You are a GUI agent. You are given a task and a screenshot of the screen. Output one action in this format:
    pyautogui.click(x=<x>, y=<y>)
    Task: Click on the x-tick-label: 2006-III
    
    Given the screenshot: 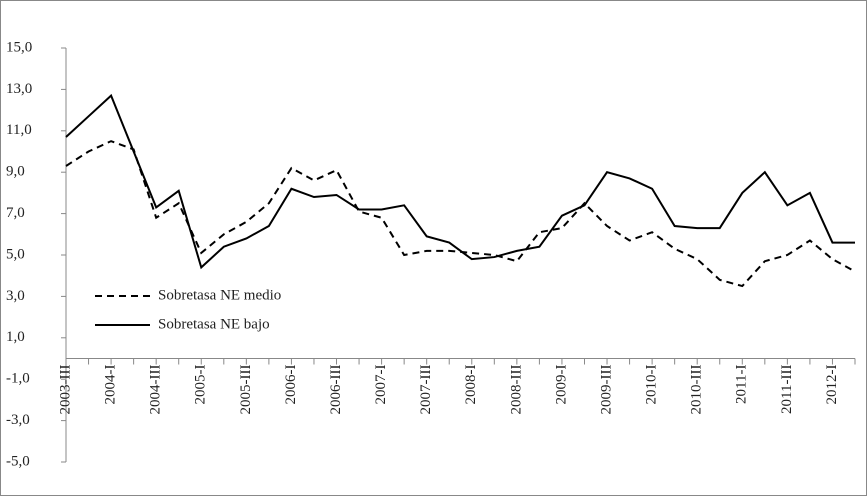 What is the action you would take?
    pyautogui.click(x=336, y=389)
    